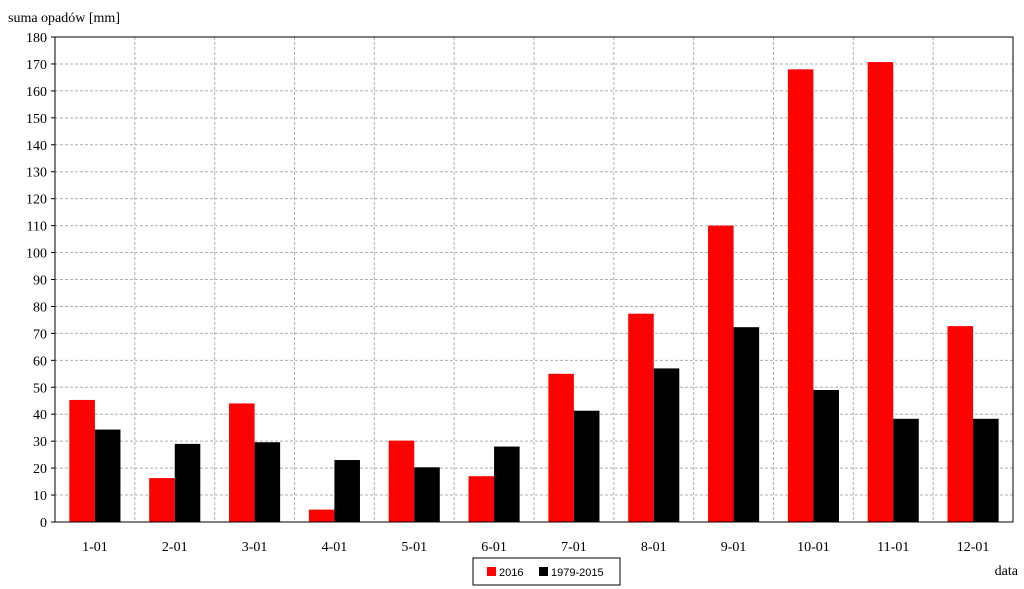  What do you see at coordinates (36, 200) in the screenshot?
I see `y-tick-label: 120` at bounding box center [36, 200].